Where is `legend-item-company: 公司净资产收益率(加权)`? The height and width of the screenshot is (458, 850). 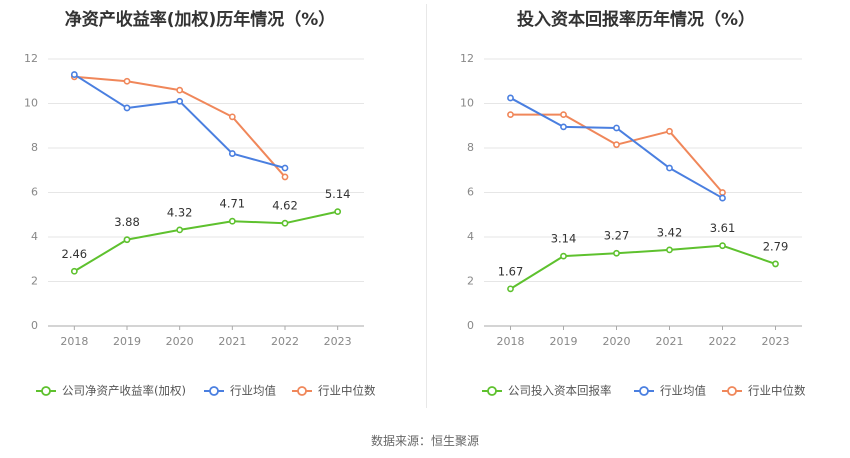 legend-item-company: 公司净资产收益率(加权) is located at coordinates (111, 391).